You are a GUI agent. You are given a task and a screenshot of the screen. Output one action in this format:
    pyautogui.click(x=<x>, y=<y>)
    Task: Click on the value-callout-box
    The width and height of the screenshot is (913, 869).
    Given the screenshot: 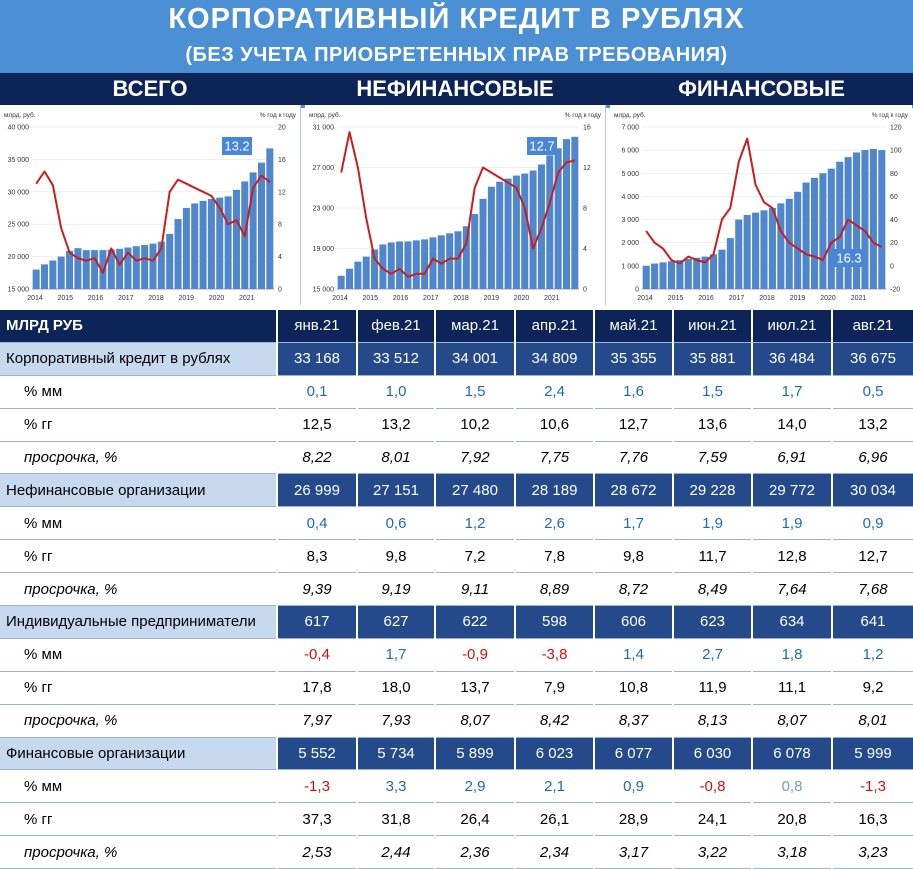 What is the action you would take?
    pyautogui.click(x=849, y=258)
    